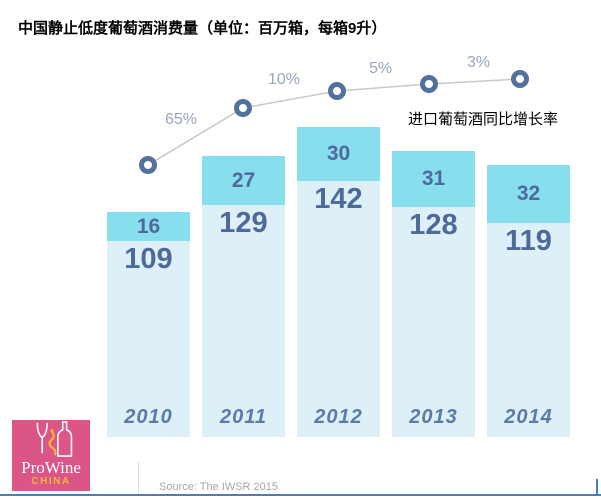  Describe the element at coordinates (381, 68) in the screenshot. I see `growth-percent-label: 5%` at that location.